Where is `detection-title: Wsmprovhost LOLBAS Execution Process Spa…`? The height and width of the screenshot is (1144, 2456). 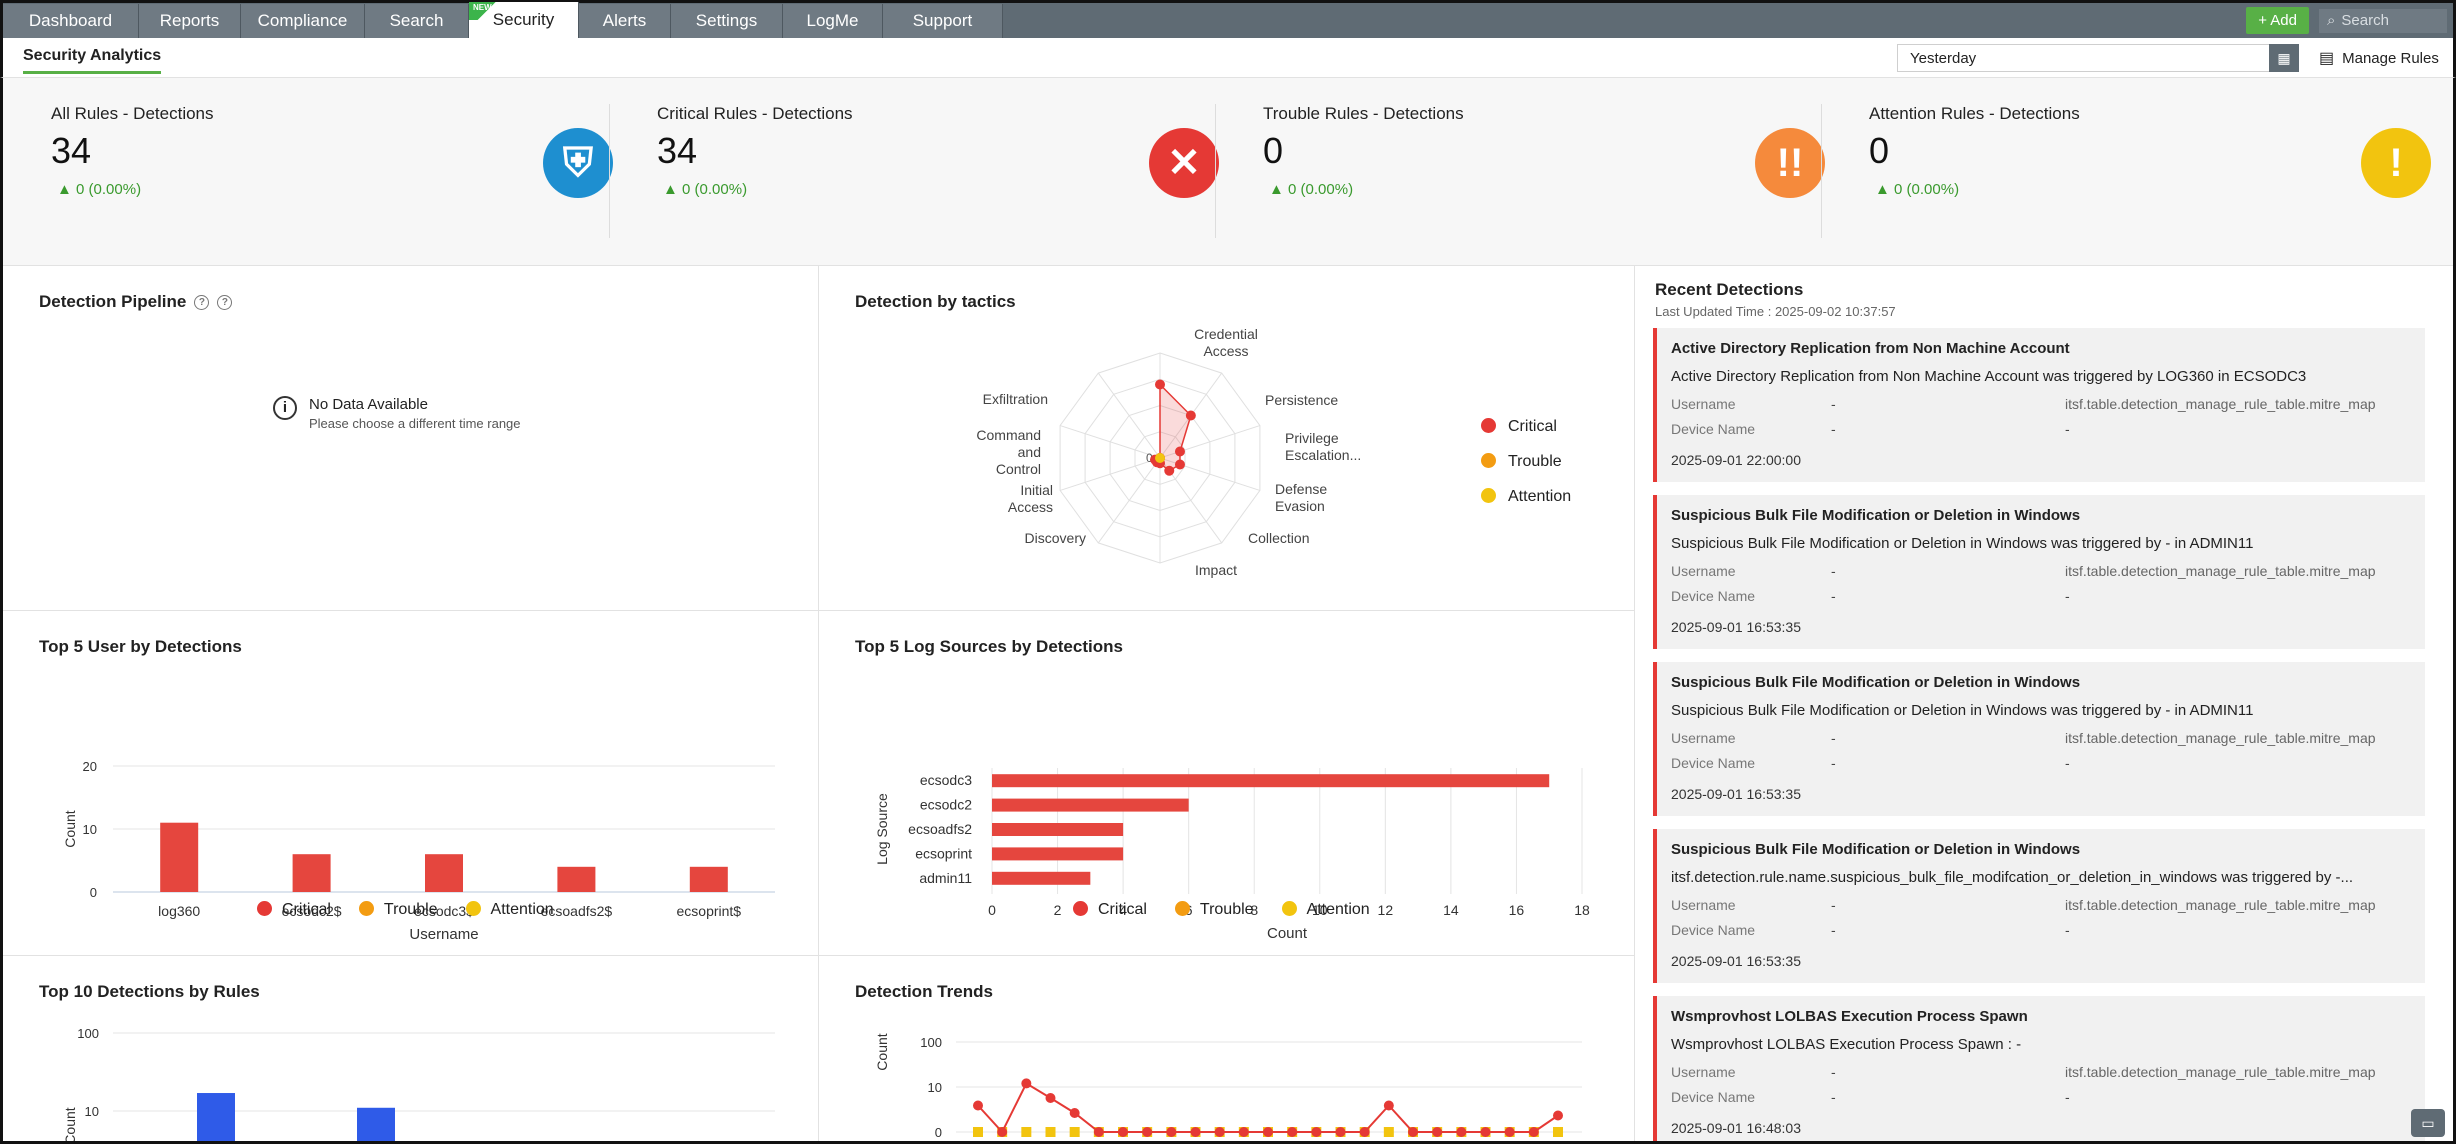 detection-title: Wsmprovhost LOLBAS Execution Process Spa… is located at coordinates (1849, 1016).